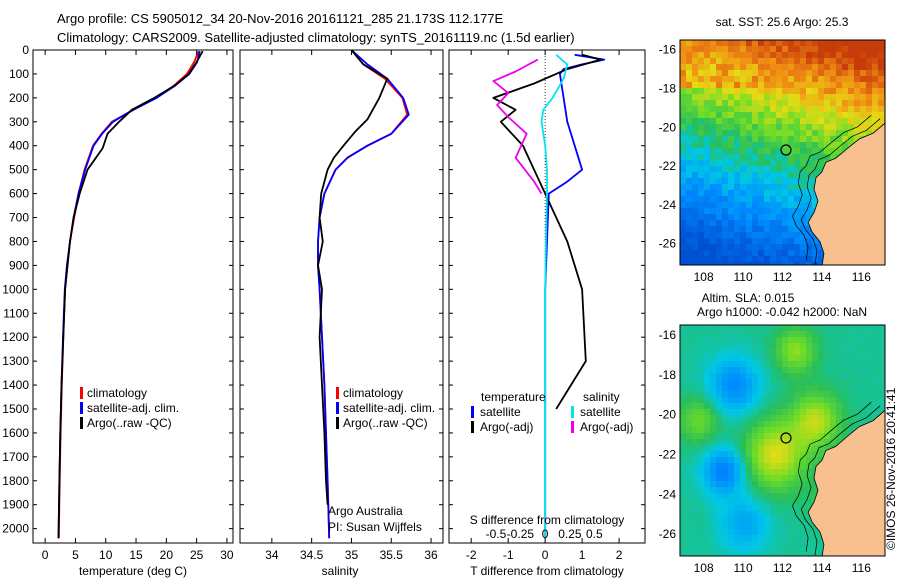 The width and height of the screenshot is (900, 580). I want to click on y-tick-label: 1200, so click(15, 337).